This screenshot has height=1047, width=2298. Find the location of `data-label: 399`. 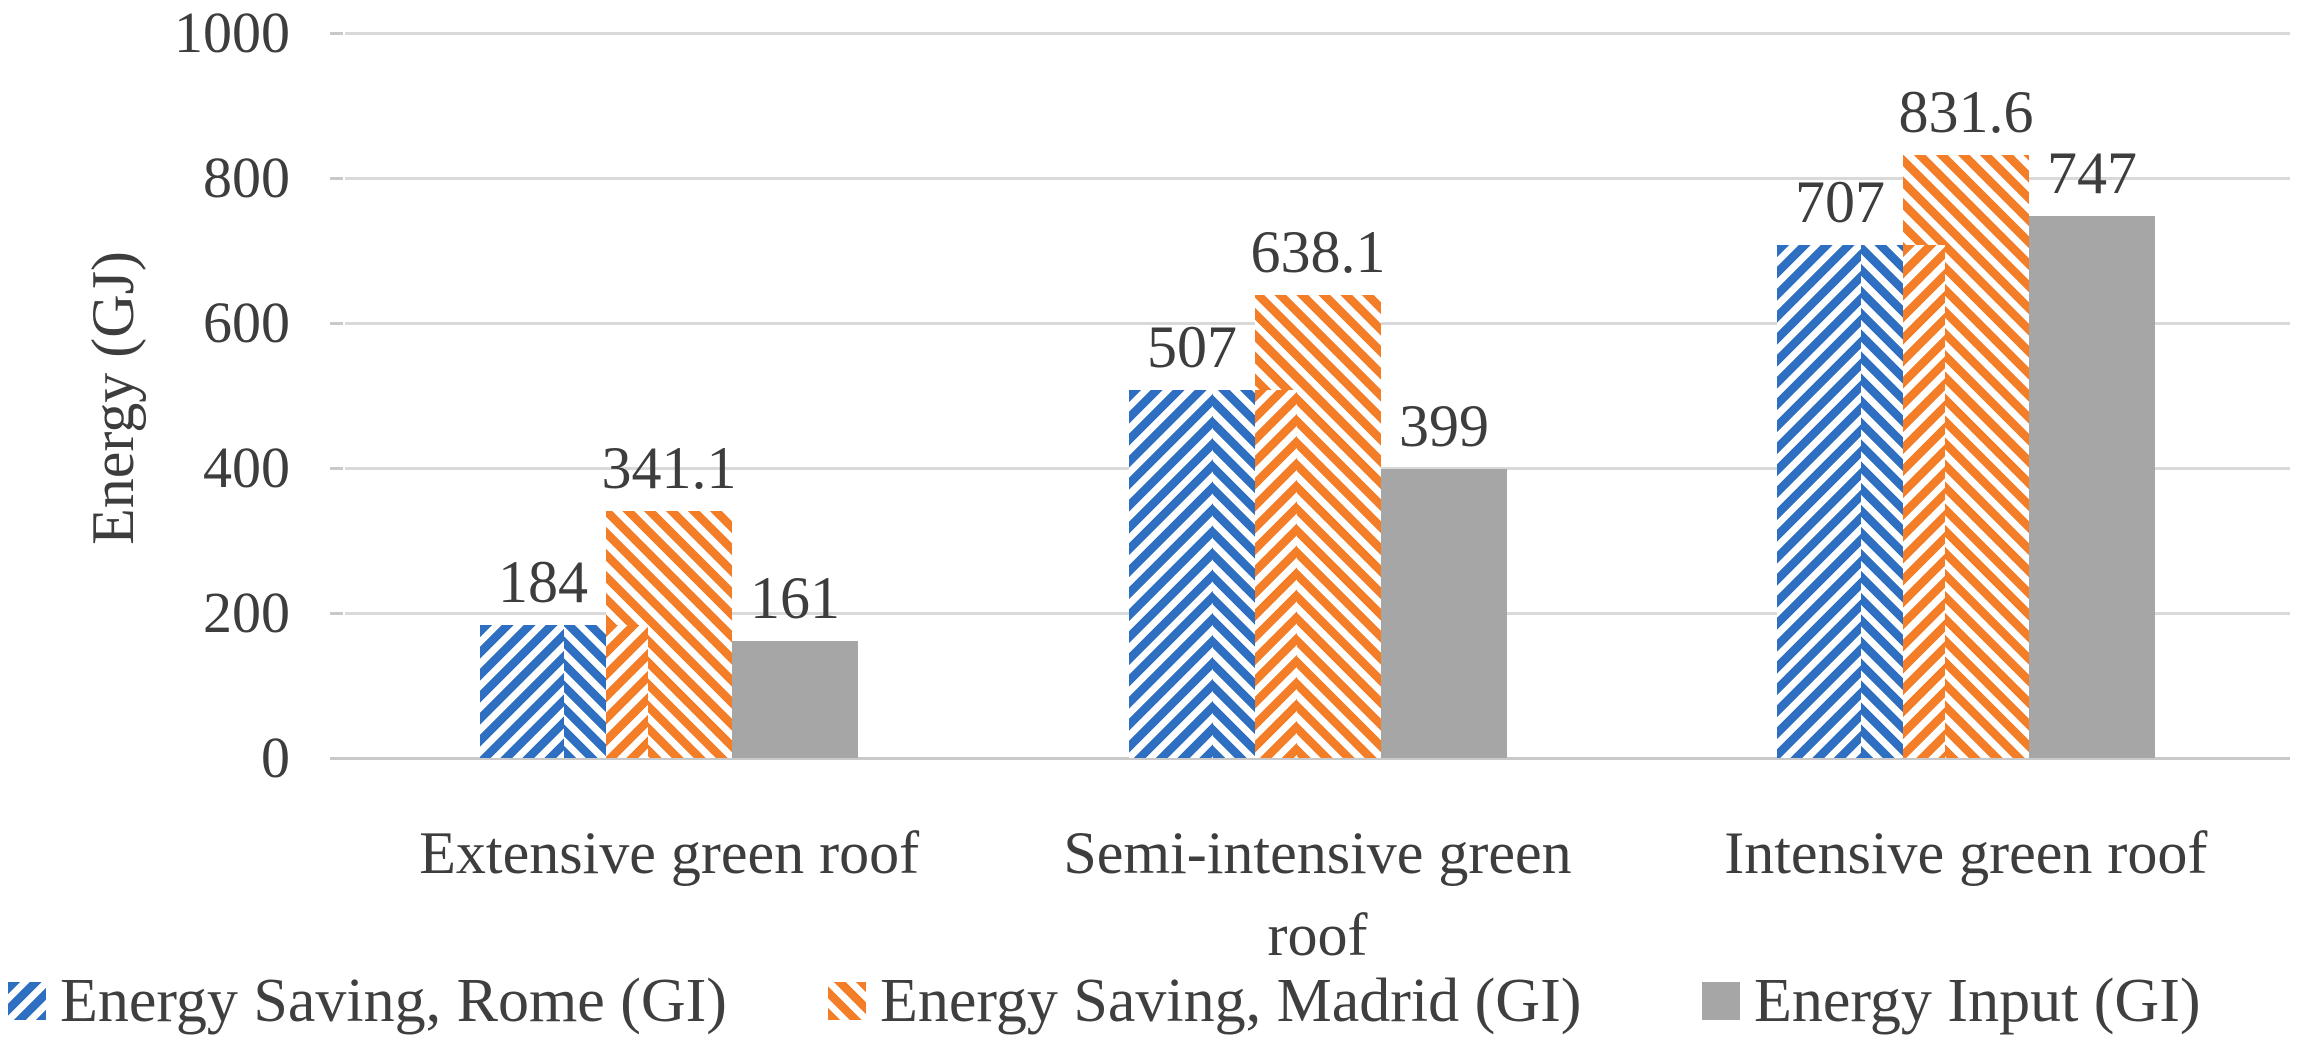

data-label: 399 is located at coordinates (1444, 426).